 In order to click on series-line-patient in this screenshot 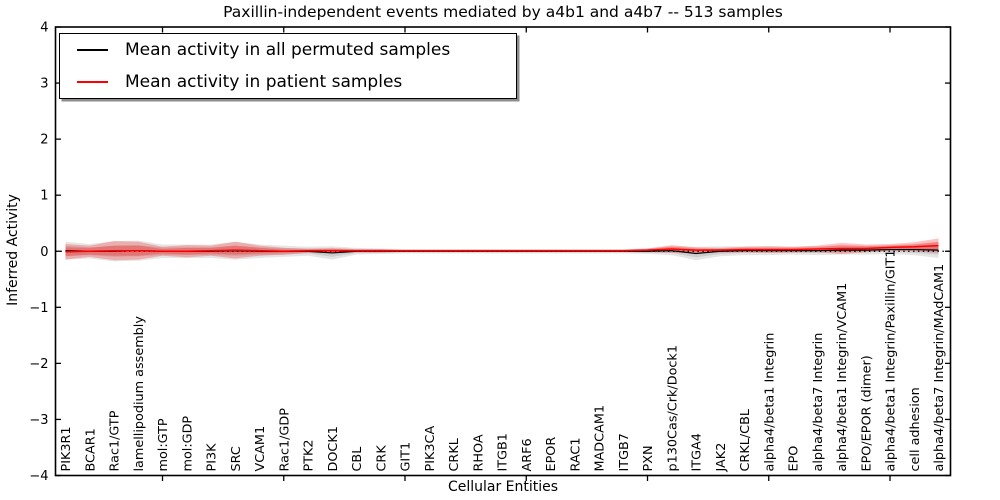, I will do `click(502, 248)`.